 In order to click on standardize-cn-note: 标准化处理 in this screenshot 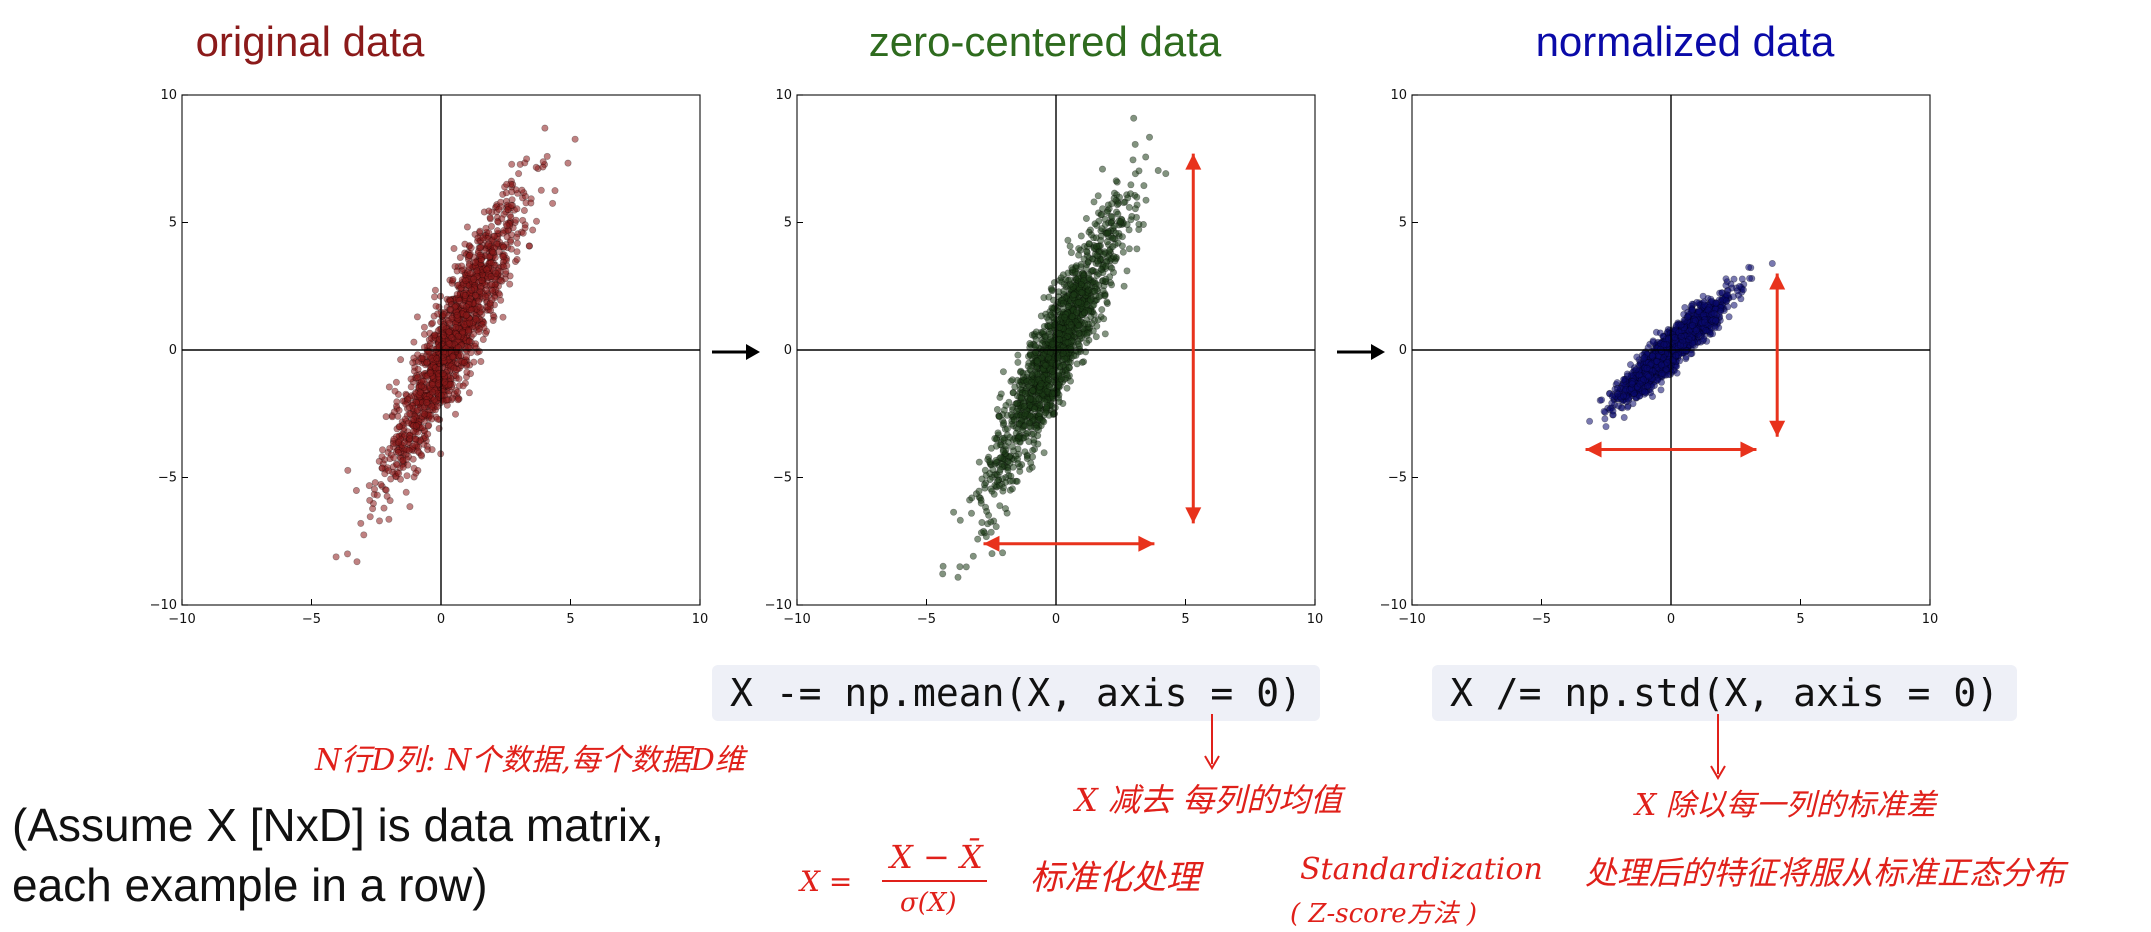, I will do `click(1115, 878)`.